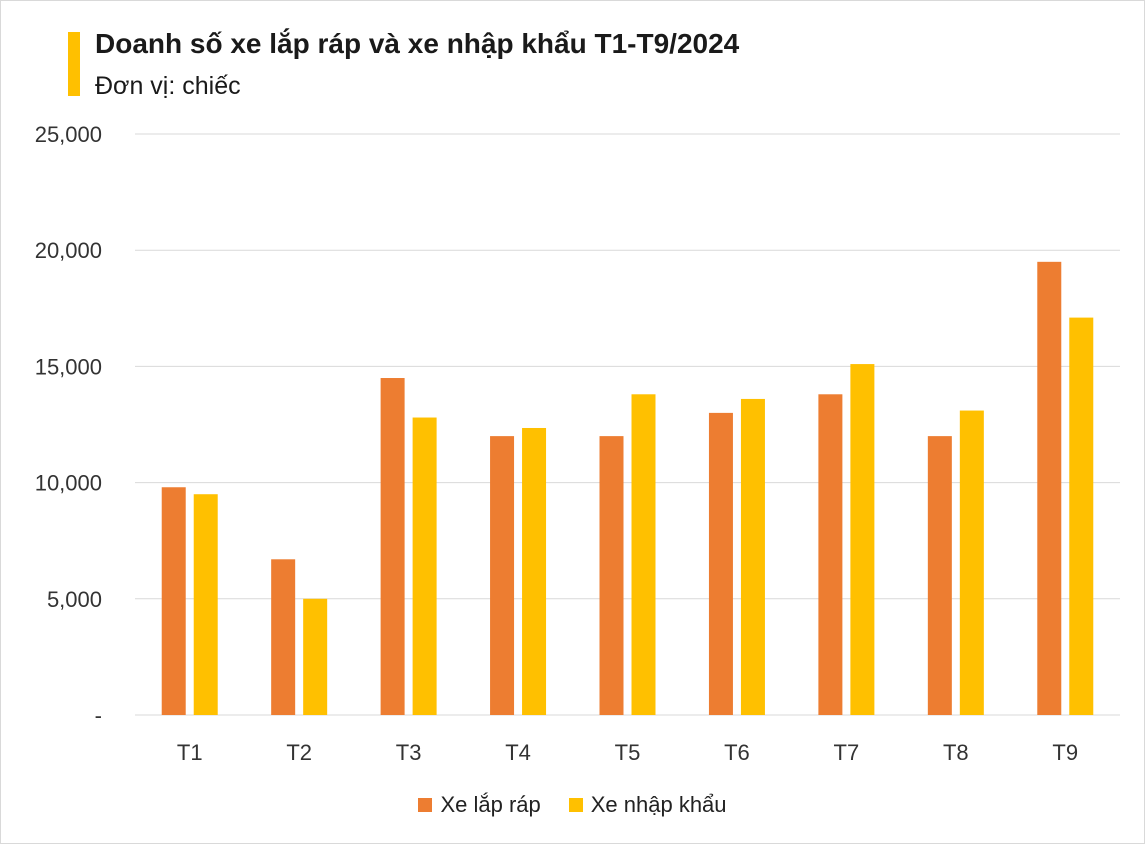 Image resolution: width=1145 pixels, height=844 pixels. I want to click on legend-label: Xe nhập khẩu, so click(658, 804).